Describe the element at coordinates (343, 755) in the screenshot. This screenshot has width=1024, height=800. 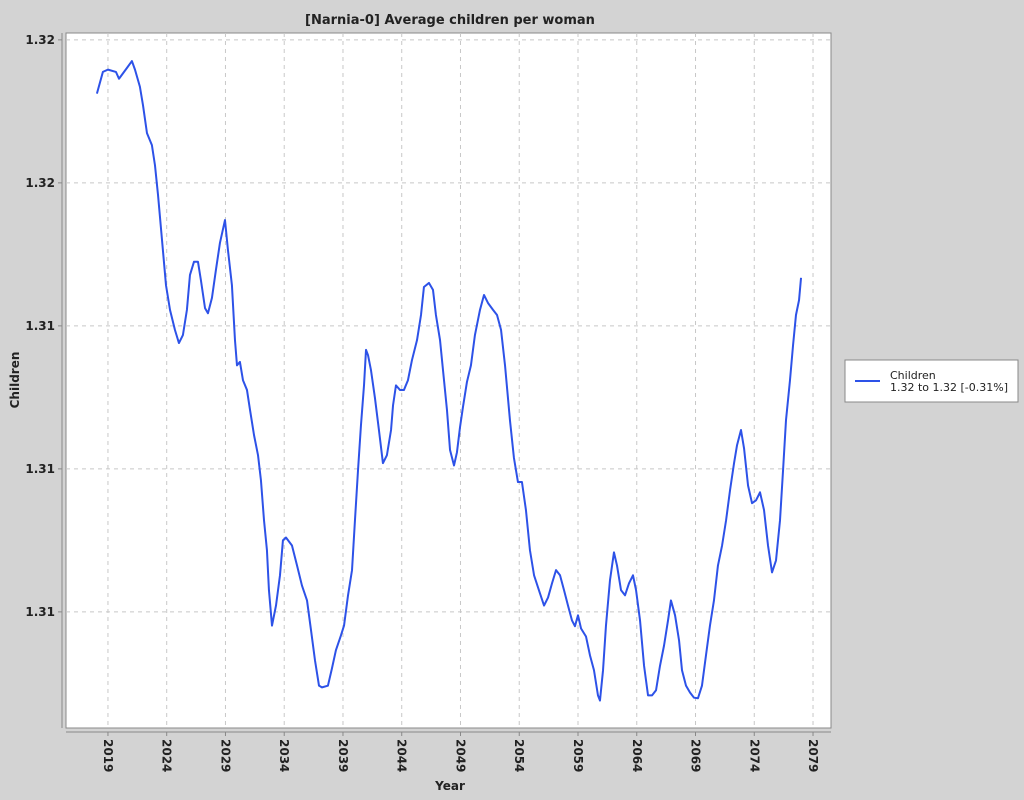
I see `x-tick-label: 2039` at that location.